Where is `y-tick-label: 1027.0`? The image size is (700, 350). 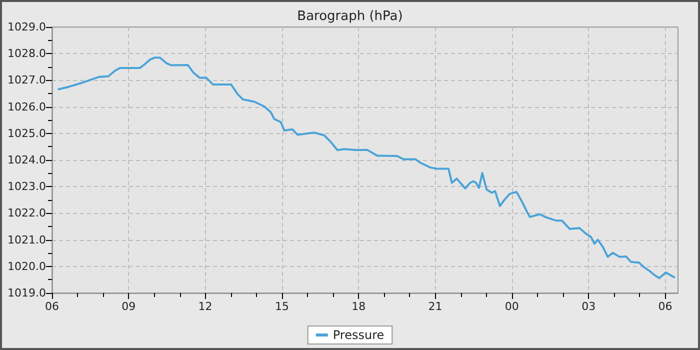 y-tick-label: 1027.0 is located at coordinates (27, 80).